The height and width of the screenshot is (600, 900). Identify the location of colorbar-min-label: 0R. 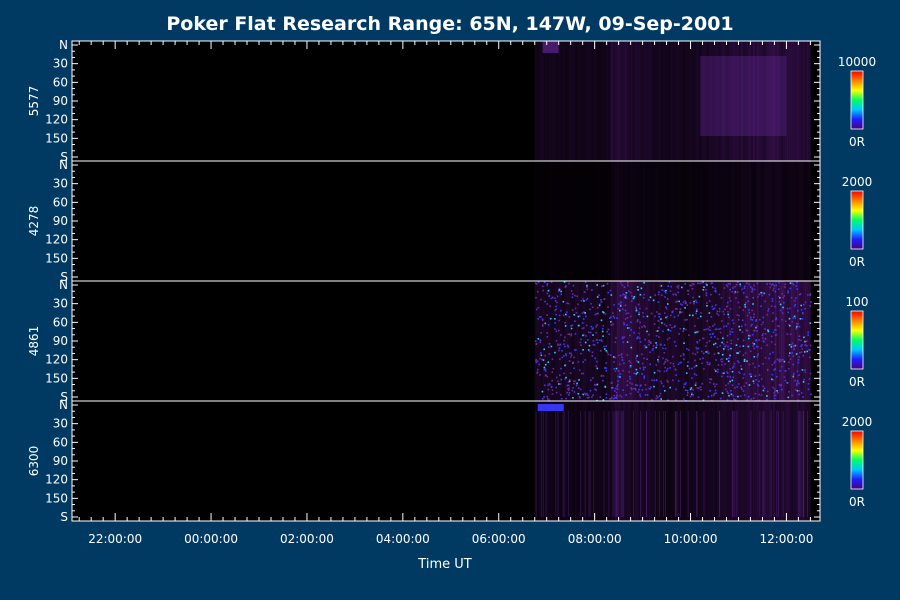
(857, 502).